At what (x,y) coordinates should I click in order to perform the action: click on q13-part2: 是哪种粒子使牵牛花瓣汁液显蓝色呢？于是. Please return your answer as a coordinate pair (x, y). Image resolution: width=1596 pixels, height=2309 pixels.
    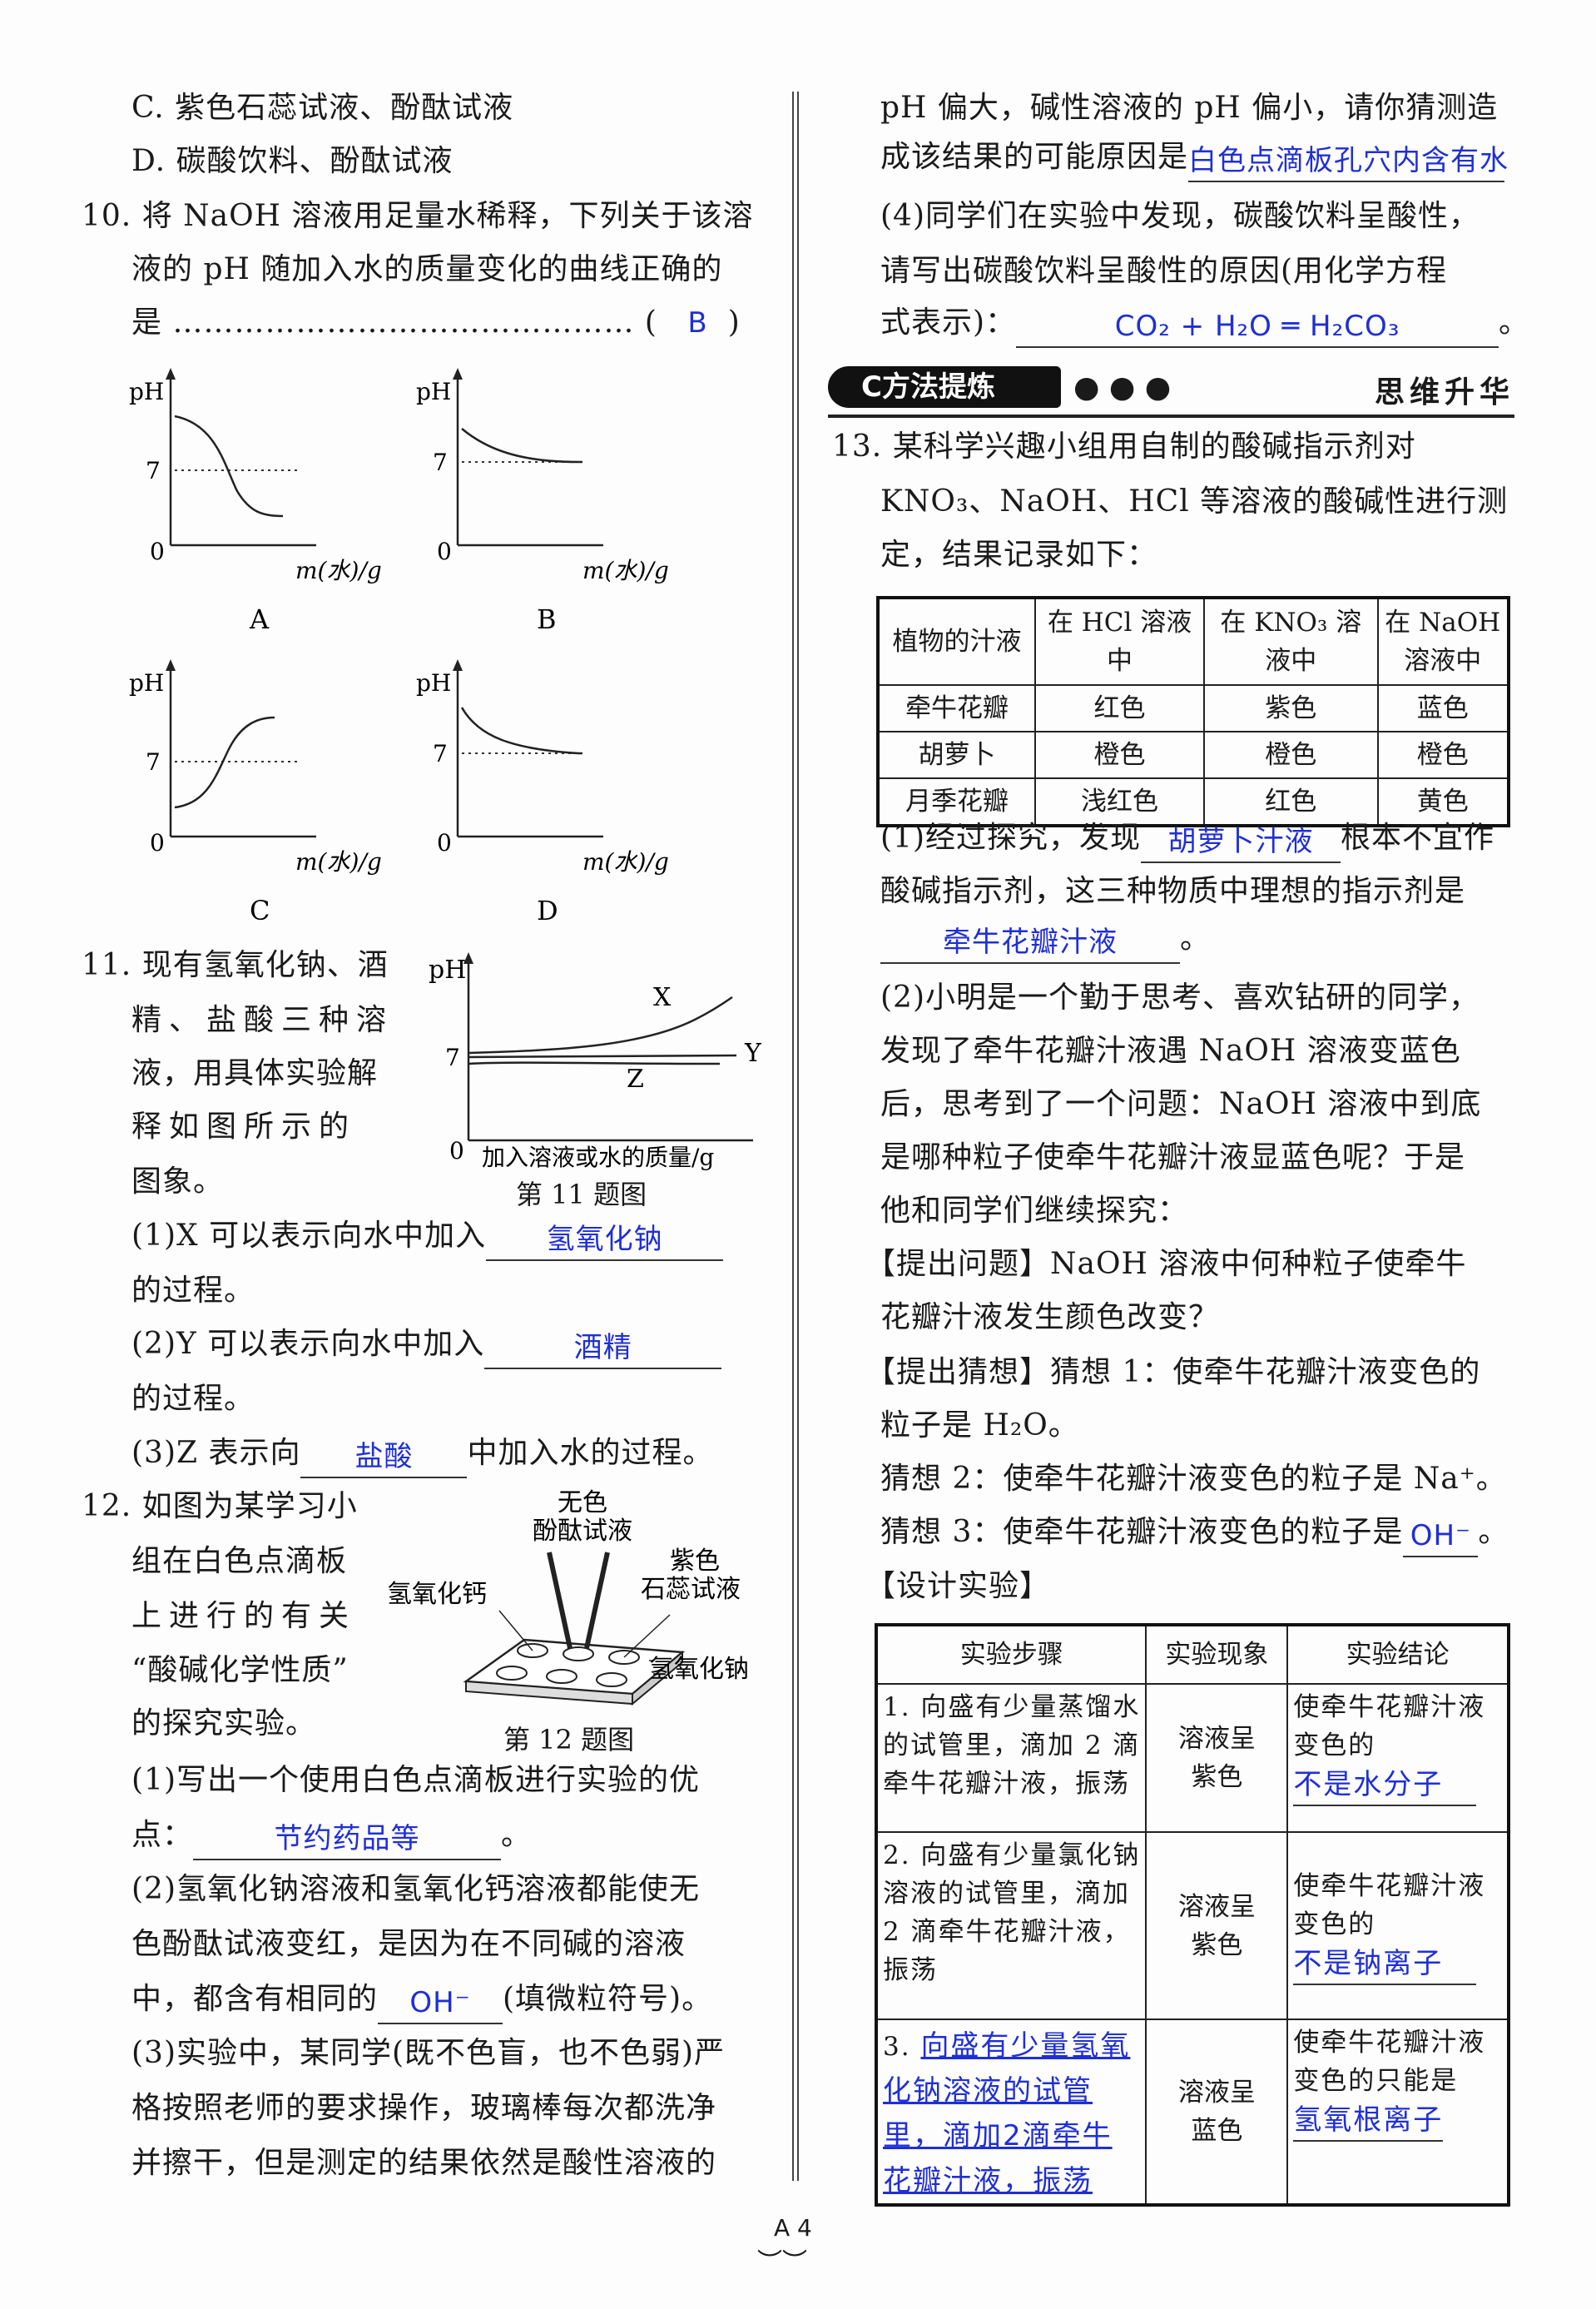
    Looking at the image, I should click on (1173, 1157).